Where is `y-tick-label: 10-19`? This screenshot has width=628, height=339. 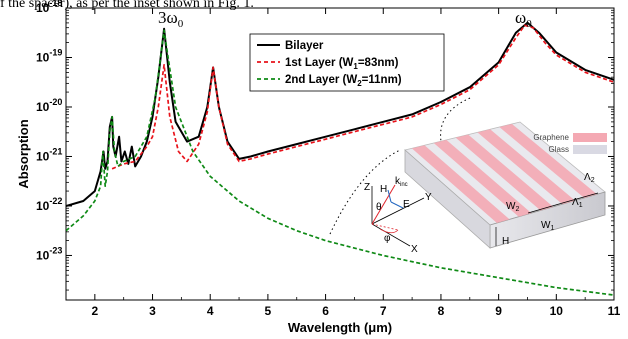
y-tick-label: 10-19 is located at coordinates (49, 55).